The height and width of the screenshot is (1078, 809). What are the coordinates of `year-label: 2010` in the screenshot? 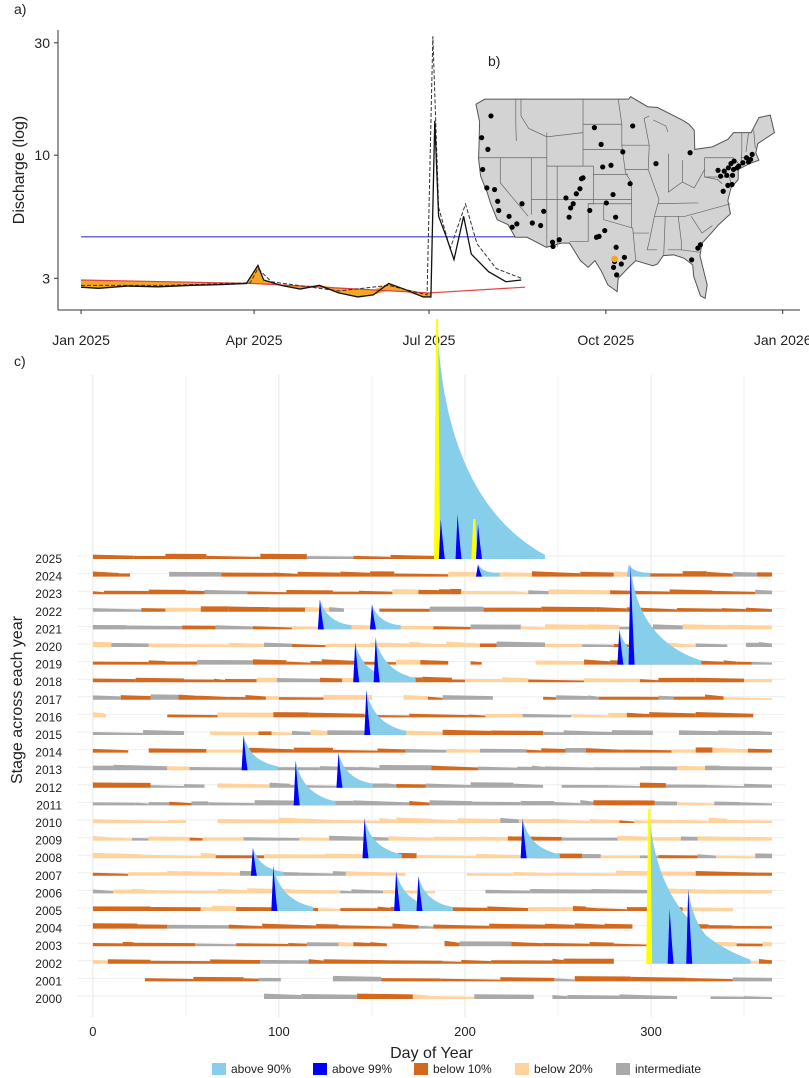 It's located at (48, 823).